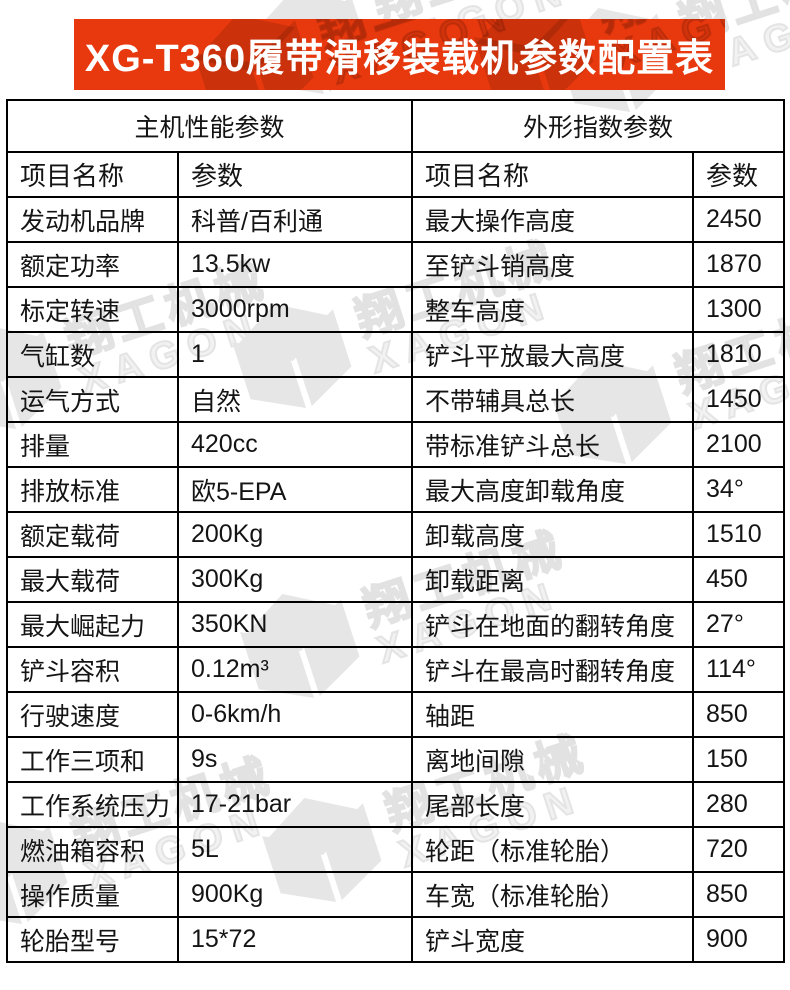 The width and height of the screenshot is (790, 990). I want to click on param-value: 1510, so click(739, 534).